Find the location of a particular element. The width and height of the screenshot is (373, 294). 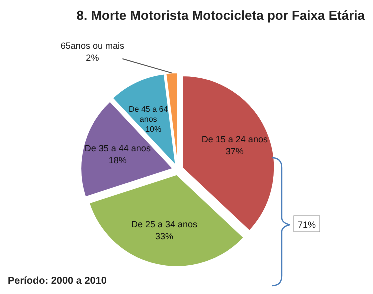

text: 71% is located at coordinates (307, 225).